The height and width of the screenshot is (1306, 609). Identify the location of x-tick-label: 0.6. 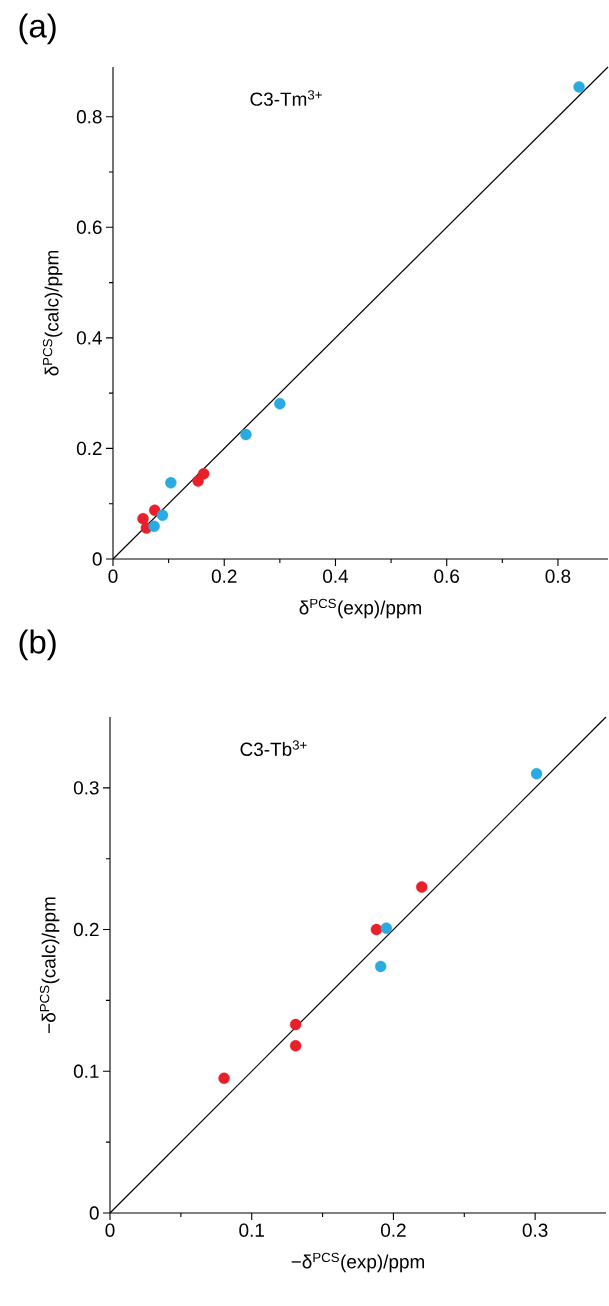
(447, 576).